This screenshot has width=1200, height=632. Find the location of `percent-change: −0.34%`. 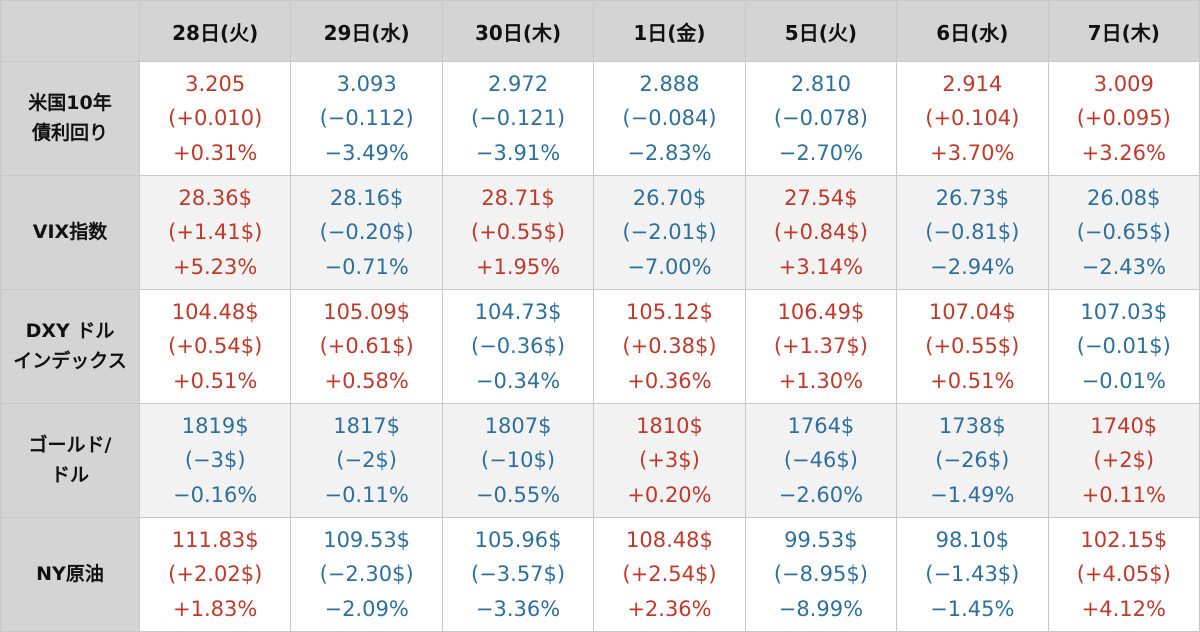

percent-change: −0.34% is located at coordinates (518, 380).